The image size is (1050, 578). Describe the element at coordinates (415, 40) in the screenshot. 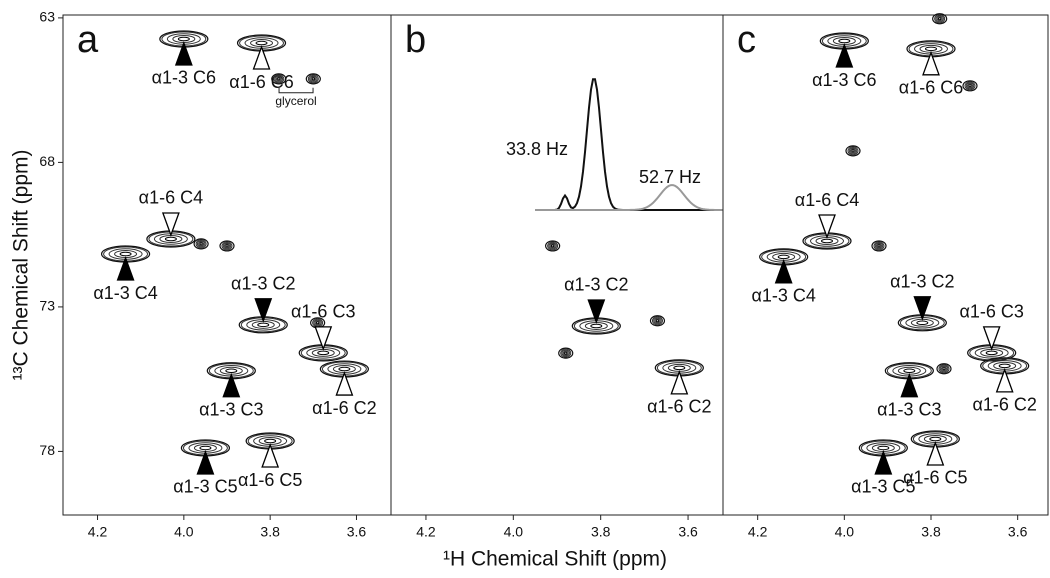

I see `panel-letter: b` at that location.